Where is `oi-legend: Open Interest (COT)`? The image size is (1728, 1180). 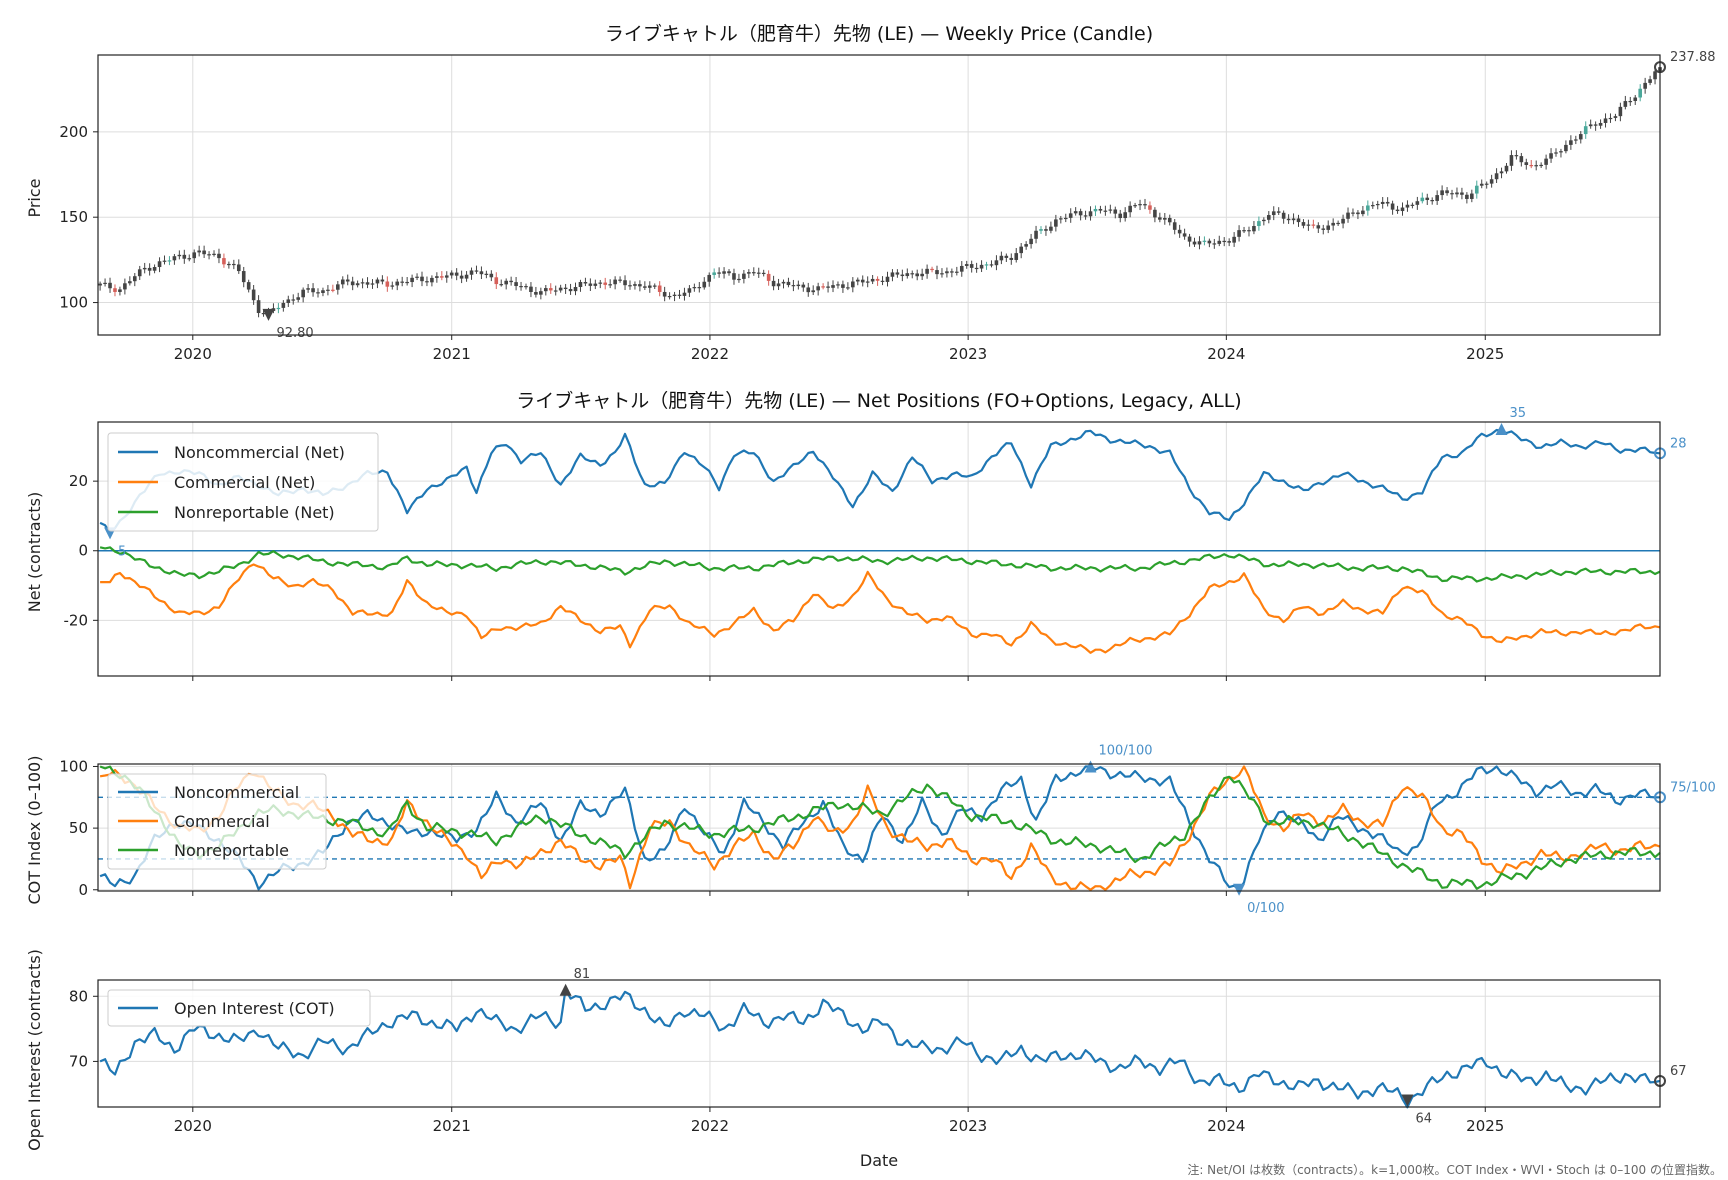 oi-legend: Open Interest (COT) is located at coordinates (239, 1008).